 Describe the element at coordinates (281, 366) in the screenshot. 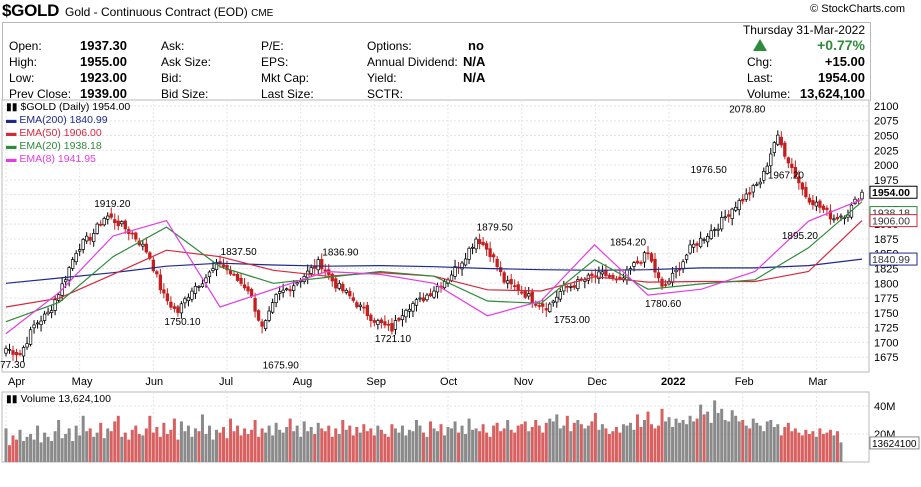

I see `peak-annotation: 1675.90` at that location.